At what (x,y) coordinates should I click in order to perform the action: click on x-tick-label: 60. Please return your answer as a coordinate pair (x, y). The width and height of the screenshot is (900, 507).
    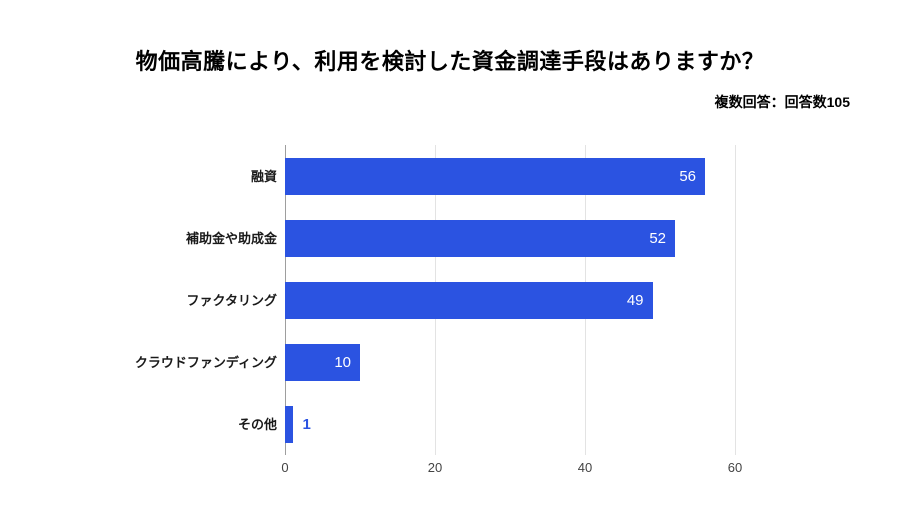
    Looking at the image, I should click on (735, 467).